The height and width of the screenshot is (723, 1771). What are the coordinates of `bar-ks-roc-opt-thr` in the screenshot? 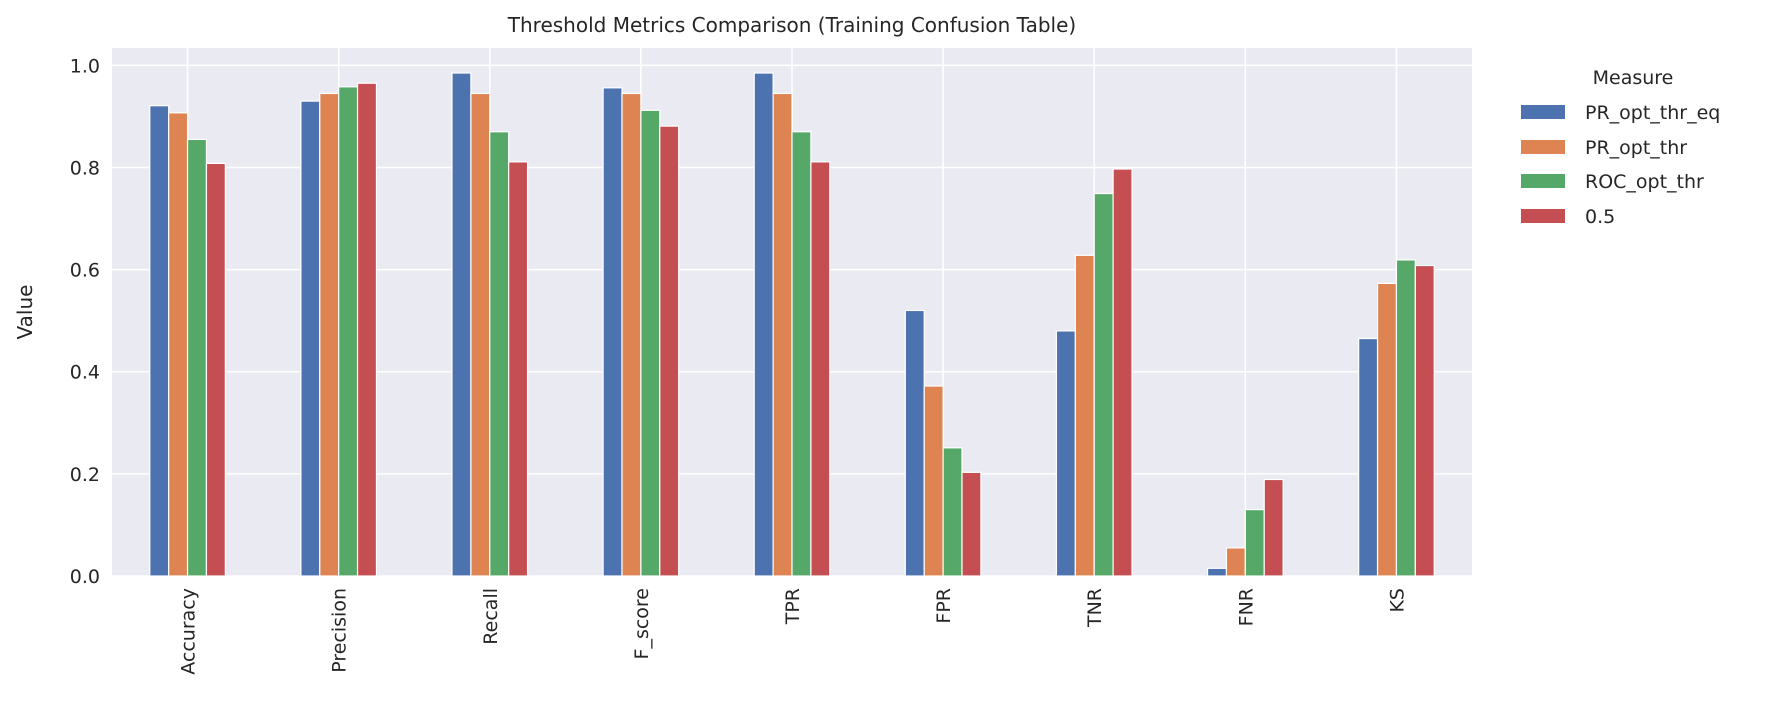 It's located at (1405, 418).